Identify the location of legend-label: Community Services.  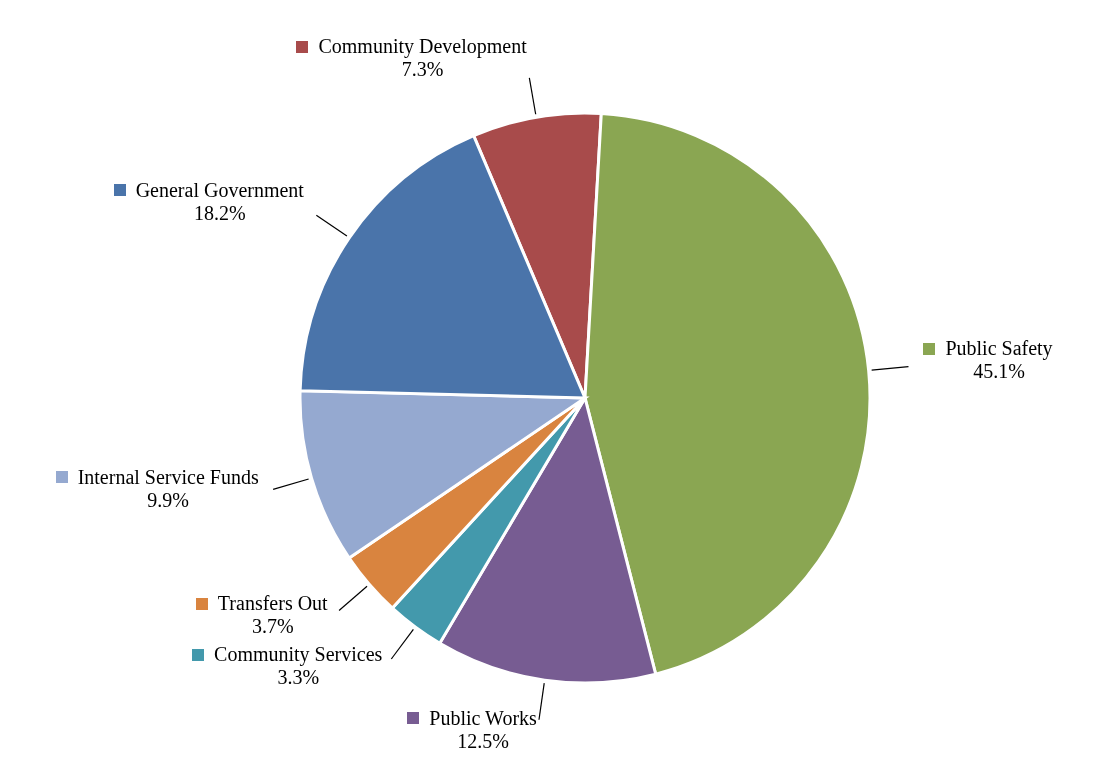
(298, 655).